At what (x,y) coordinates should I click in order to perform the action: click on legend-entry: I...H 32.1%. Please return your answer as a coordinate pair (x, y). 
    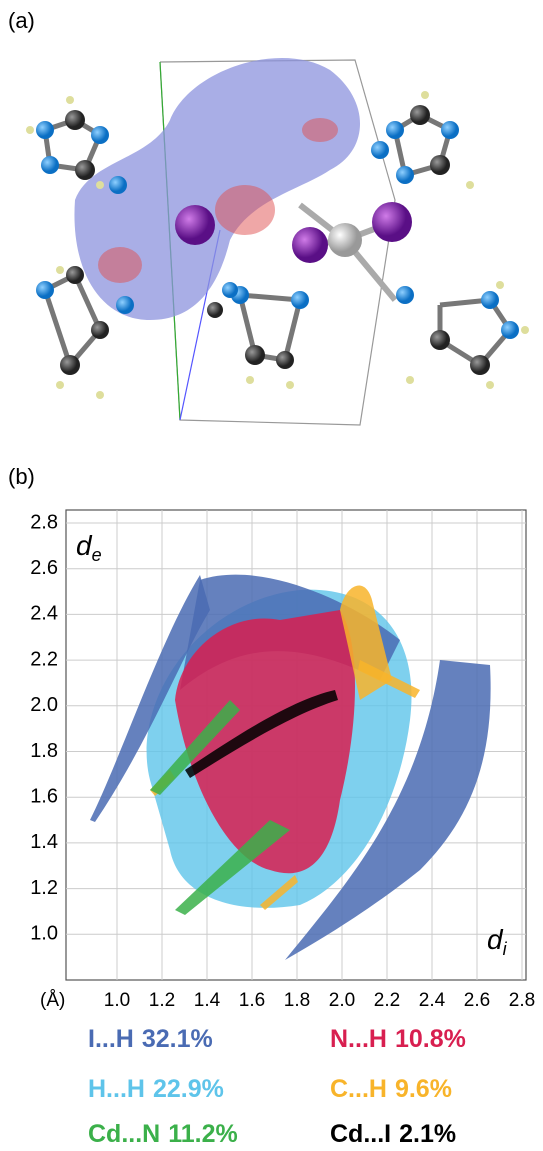
    Looking at the image, I should click on (150, 1039).